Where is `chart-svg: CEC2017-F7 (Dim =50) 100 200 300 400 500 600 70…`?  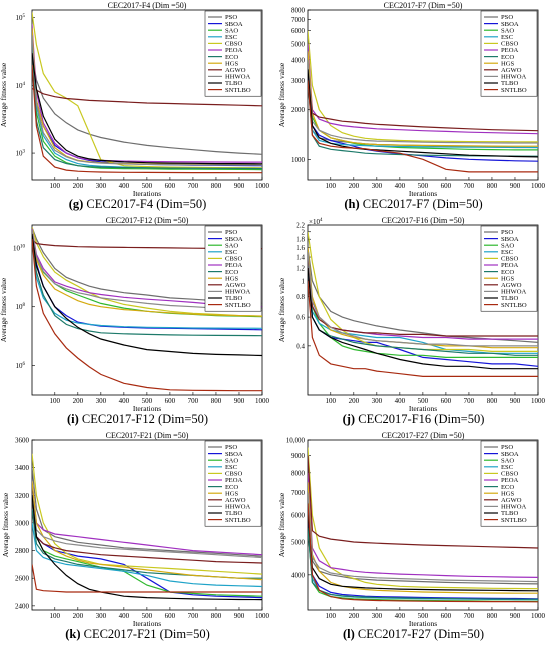
chart-svg: CEC2017-F7 (Dim =50) 100 200 300 400 500 600 70… is located at coordinates (411, 99).